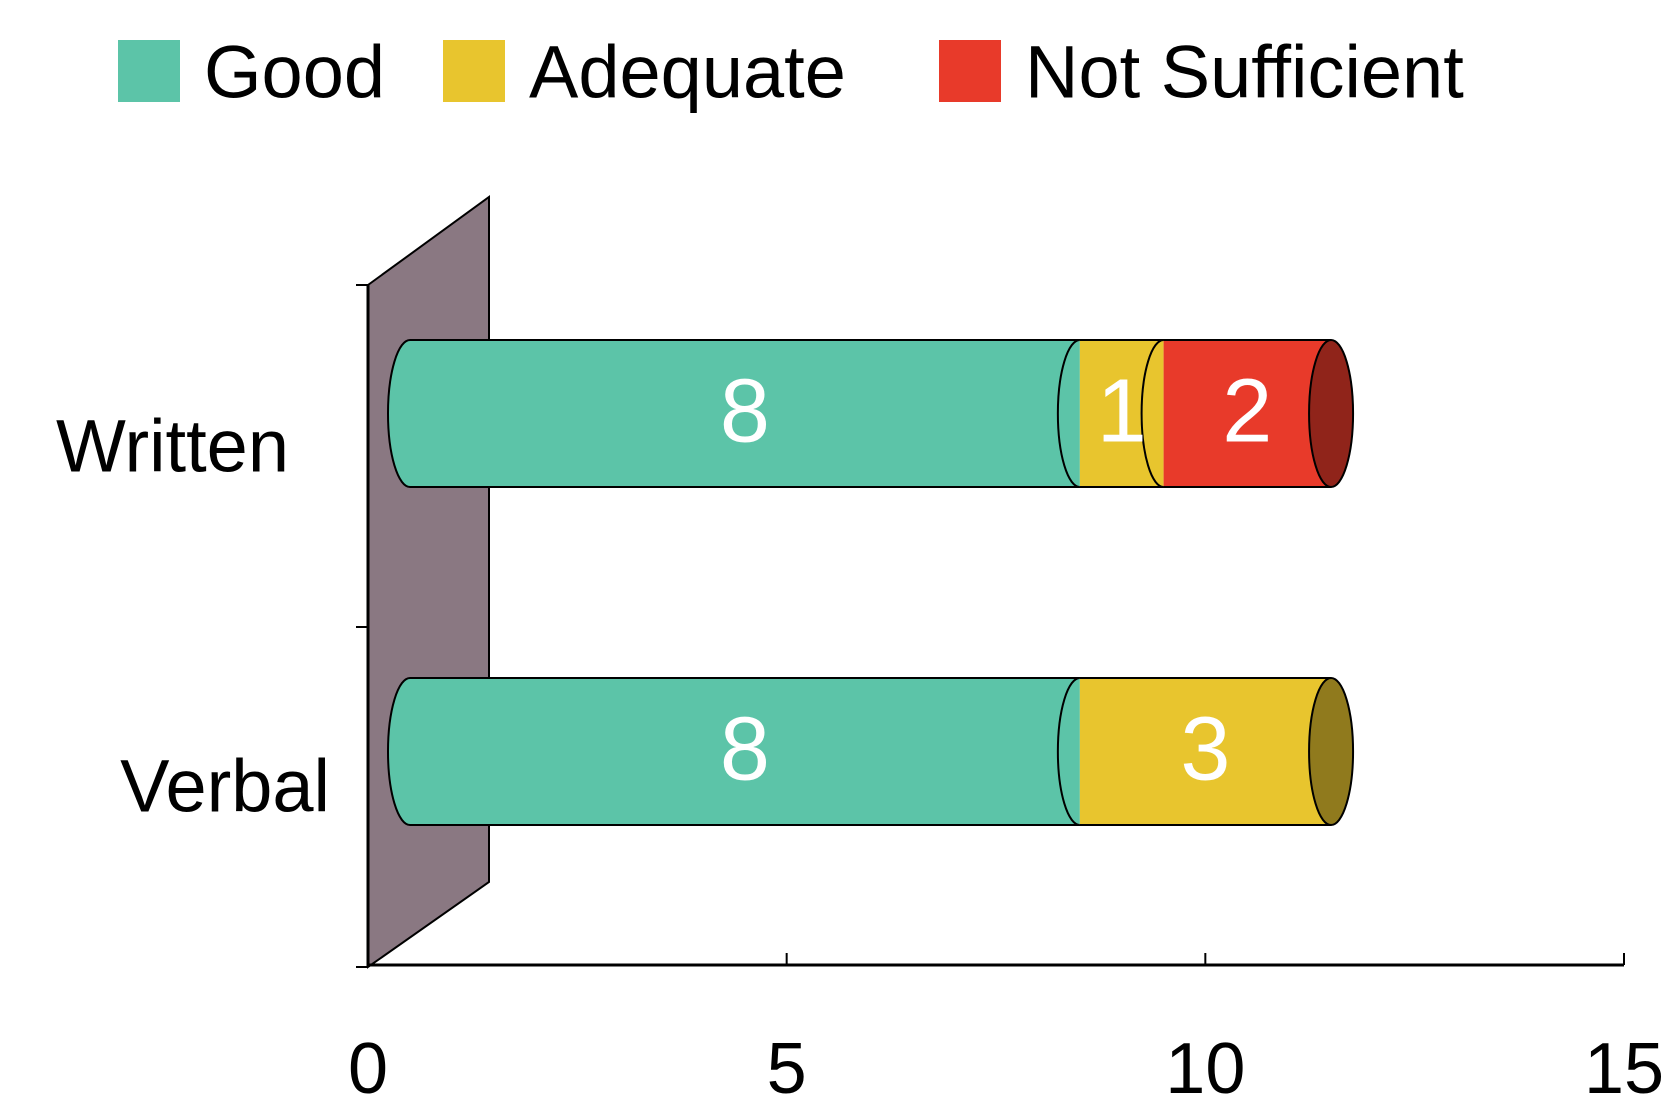 The image size is (1667, 1114). Describe the element at coordinates (1244, 72) in the screenshot. I see `legend-label: Not Sufficient` at that location.